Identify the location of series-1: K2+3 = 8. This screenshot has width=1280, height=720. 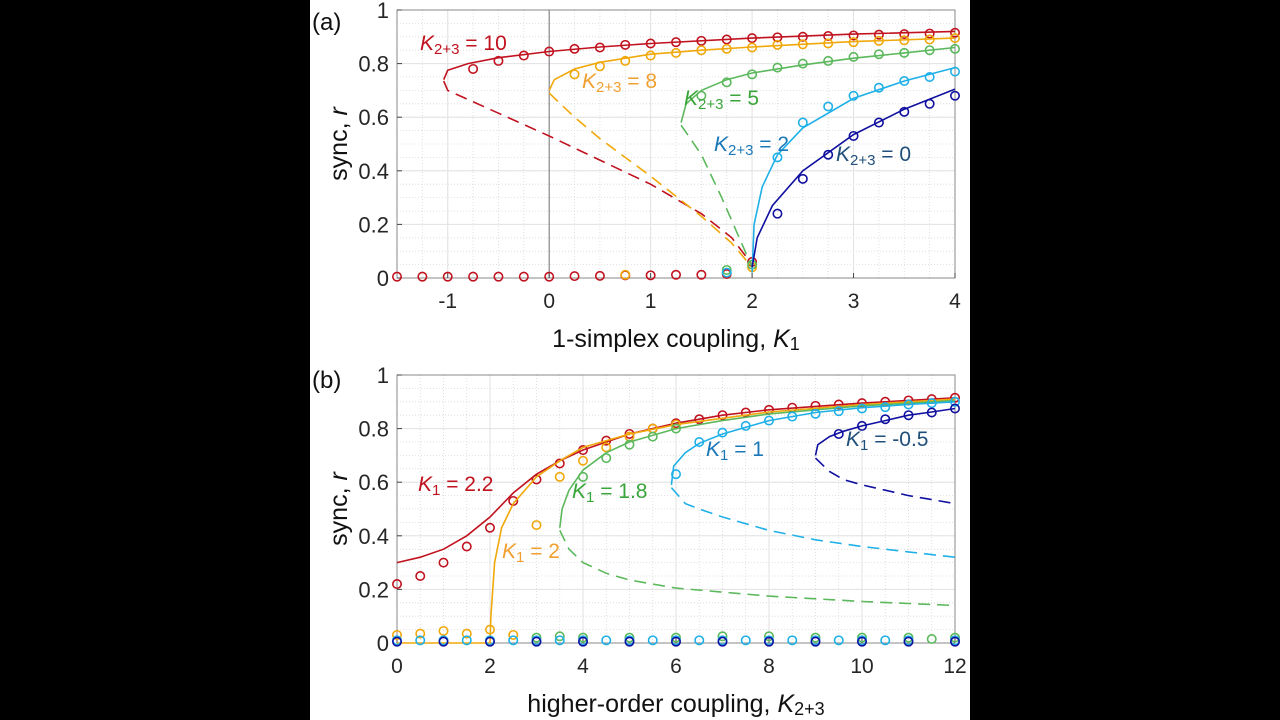
(754, 156).